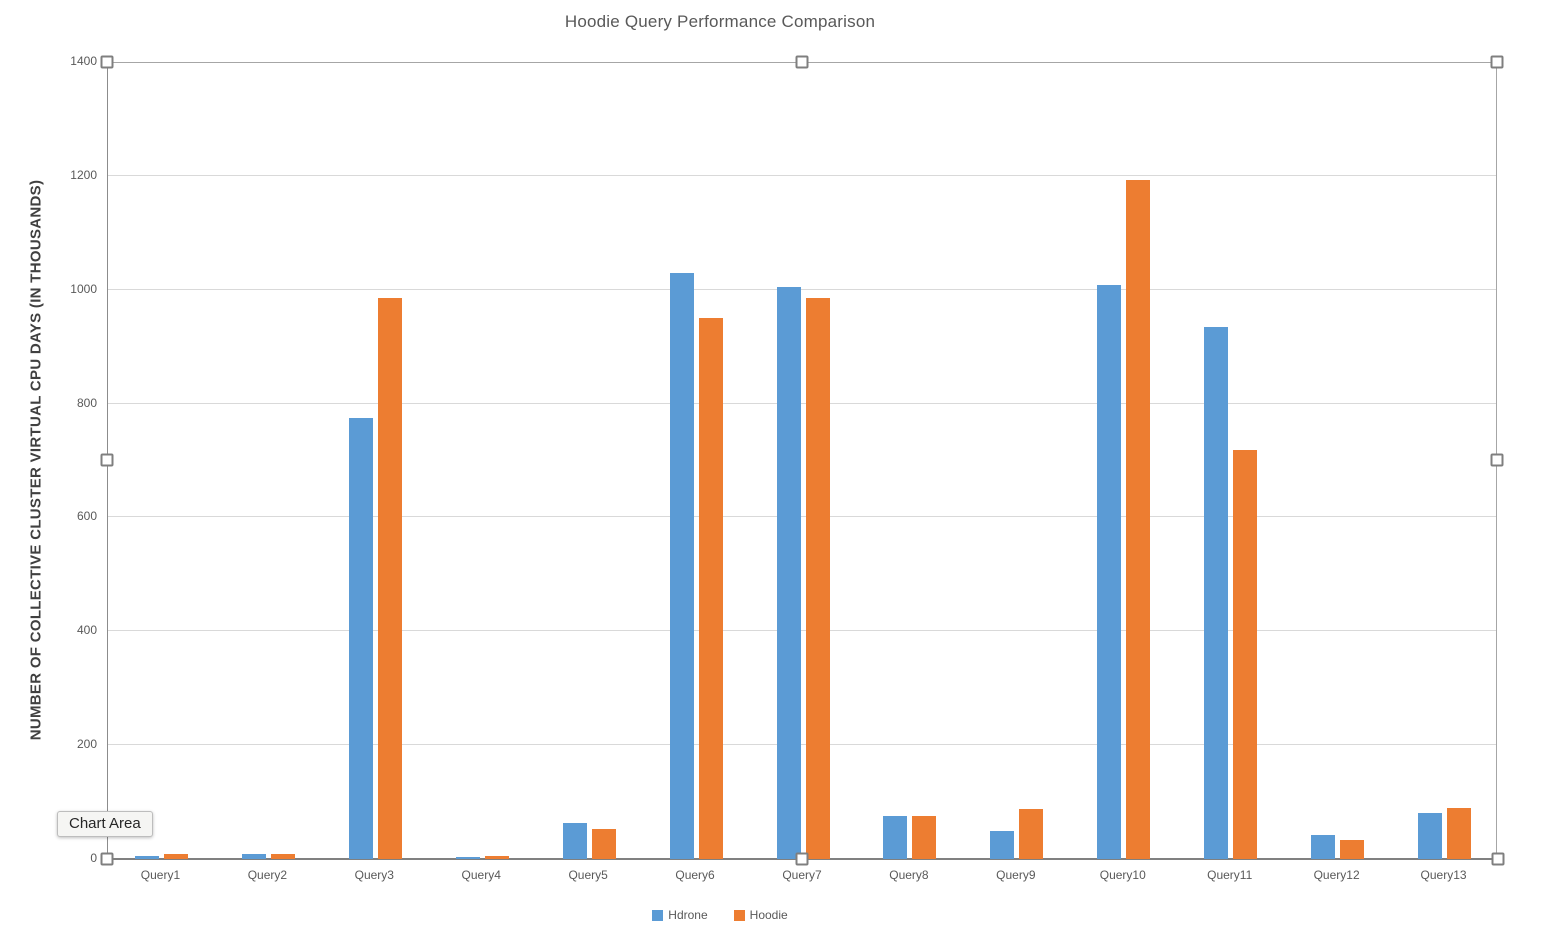  What do you see at coordinates (1138, 519) in the screenshot?
I see `bar-hoodie-query10` at bounding box center [1138, 519].